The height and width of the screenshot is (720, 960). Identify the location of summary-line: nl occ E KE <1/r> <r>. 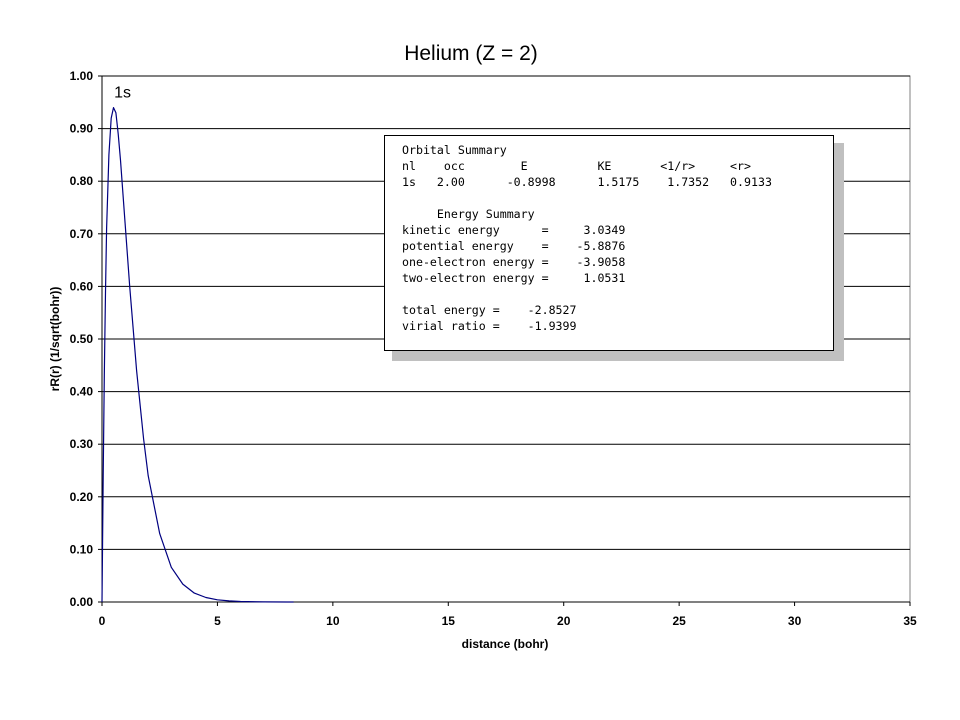
(577, 166).